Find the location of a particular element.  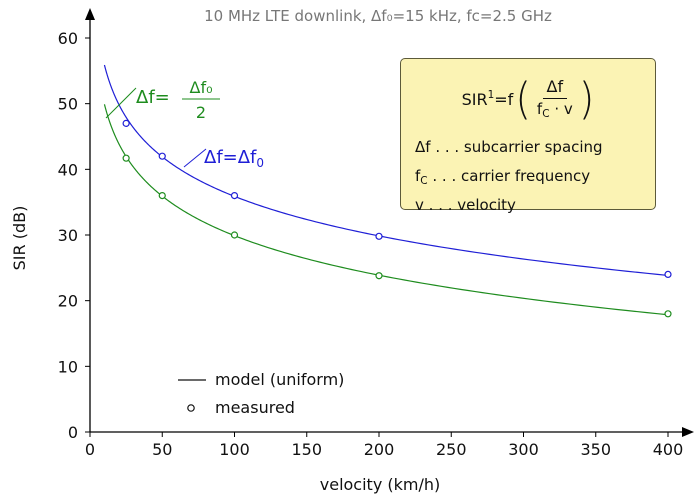

y-tick-label: 0 is located at coordinates (73, 432).